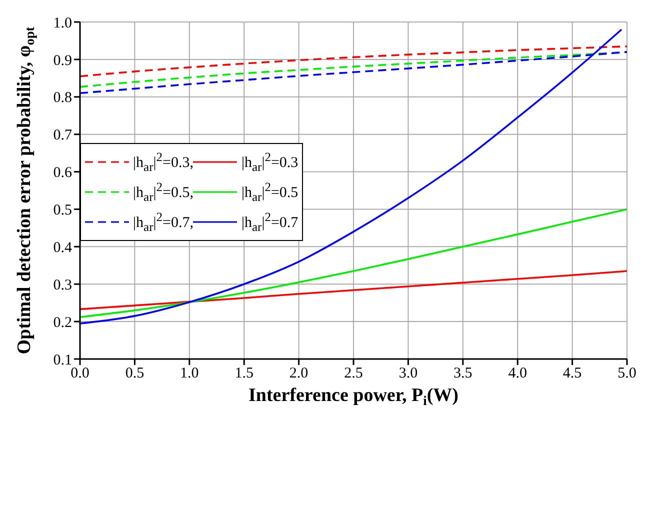  What do you see at coordinates (62, 248) in the screenshot?
I see `y-tick-label: 0.4` at bounding box center [62, 248].